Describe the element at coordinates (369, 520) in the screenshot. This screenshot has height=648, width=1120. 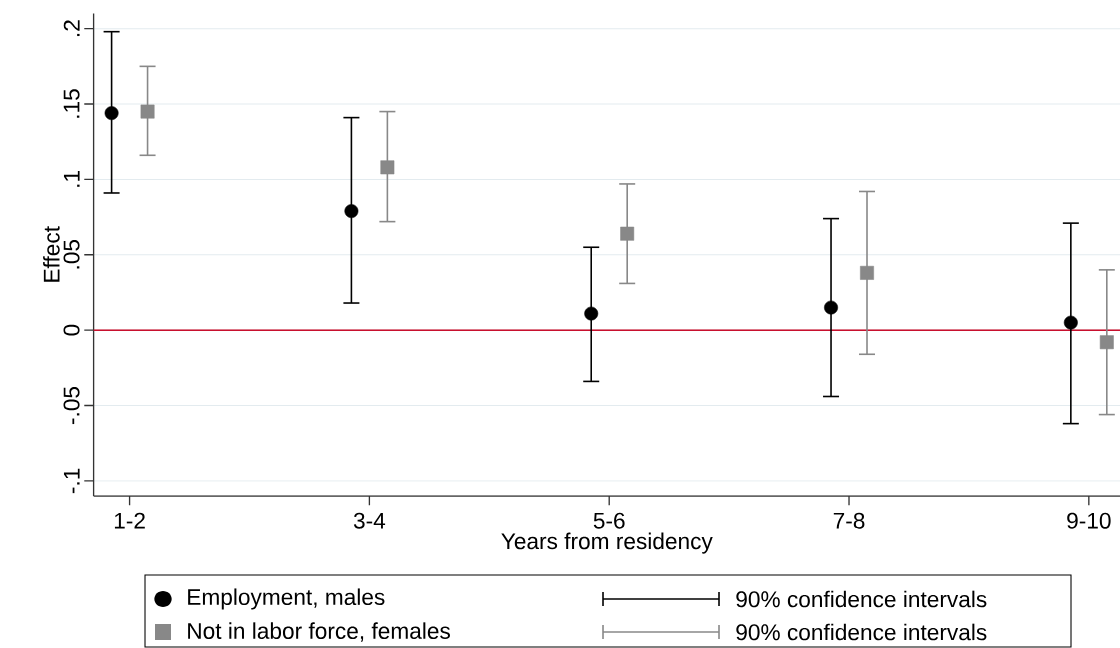
I see `x-tick-label: 3-4` at that location.